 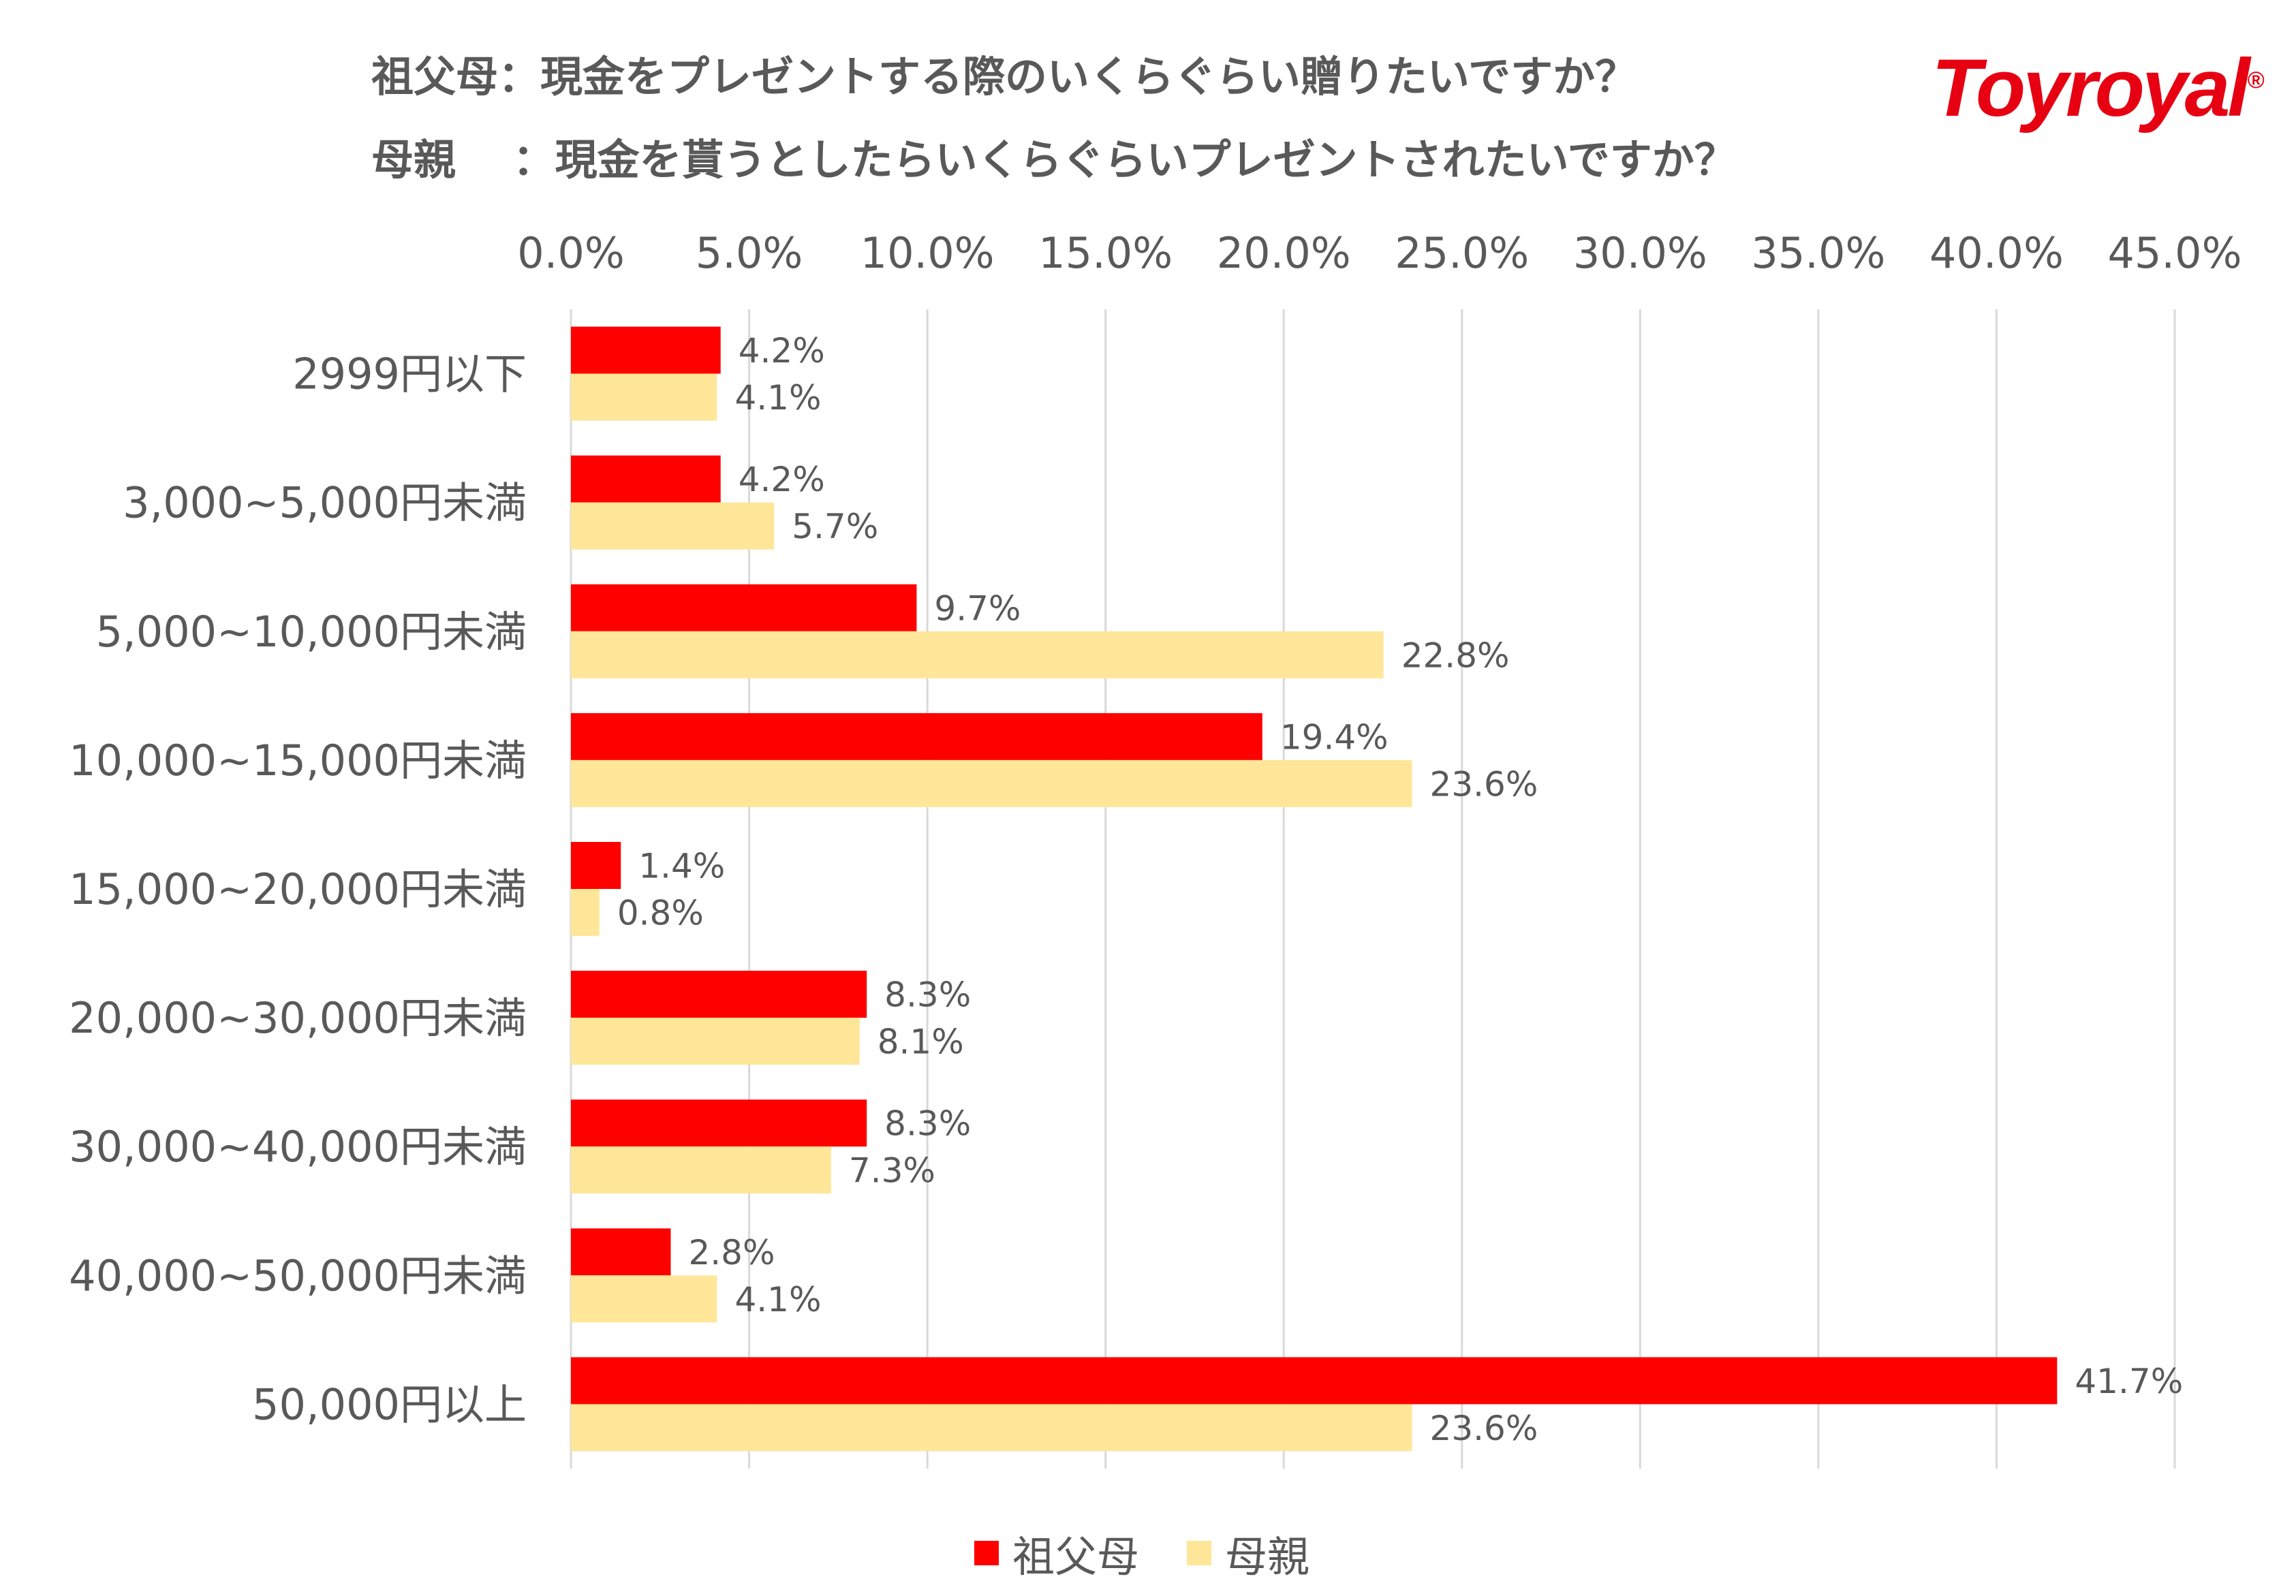 What do you see at coordinates (1268, 1557) in the screenshot?
I see `legend-label-series-1: 母親` at bounding box center [1268, 1557].